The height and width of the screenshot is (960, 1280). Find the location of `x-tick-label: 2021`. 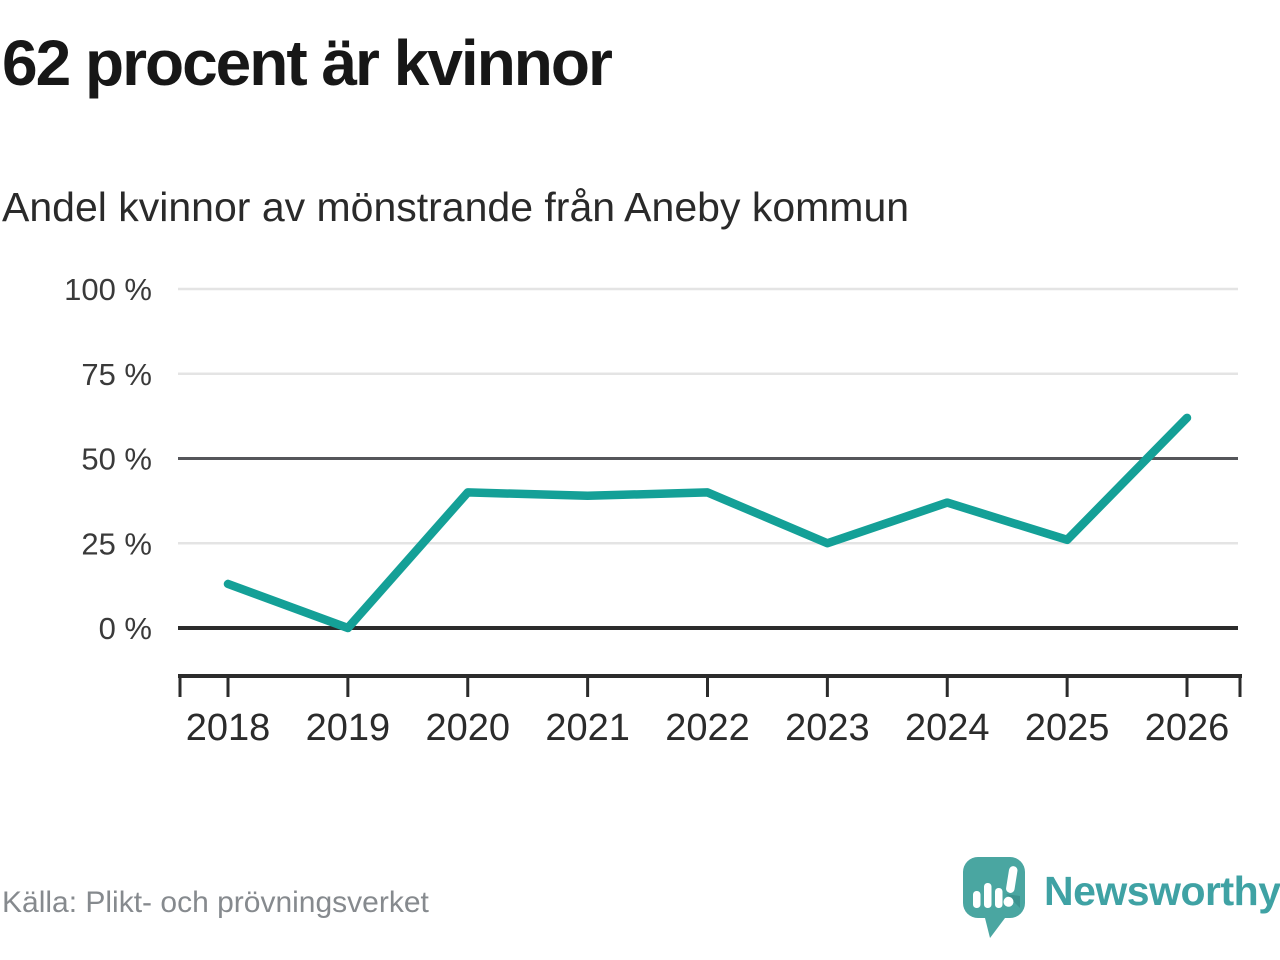

x-tick-label: 2021 is located at coordinates (587, 728).